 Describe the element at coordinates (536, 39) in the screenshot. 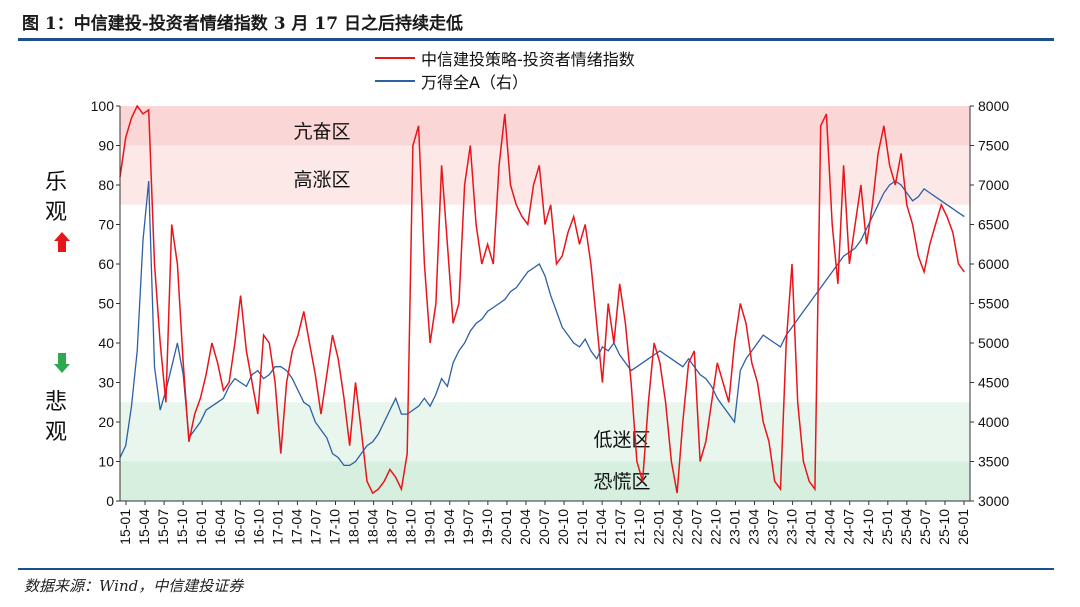

I see `top-rule` at that location.